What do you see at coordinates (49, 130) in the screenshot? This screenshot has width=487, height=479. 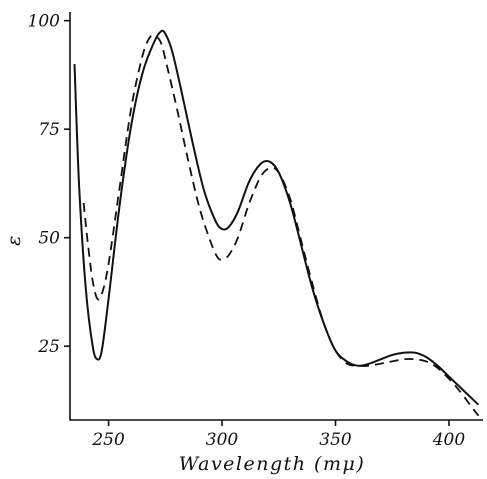 I see `y-tick-label: 75` at bounding box center [49, 130].